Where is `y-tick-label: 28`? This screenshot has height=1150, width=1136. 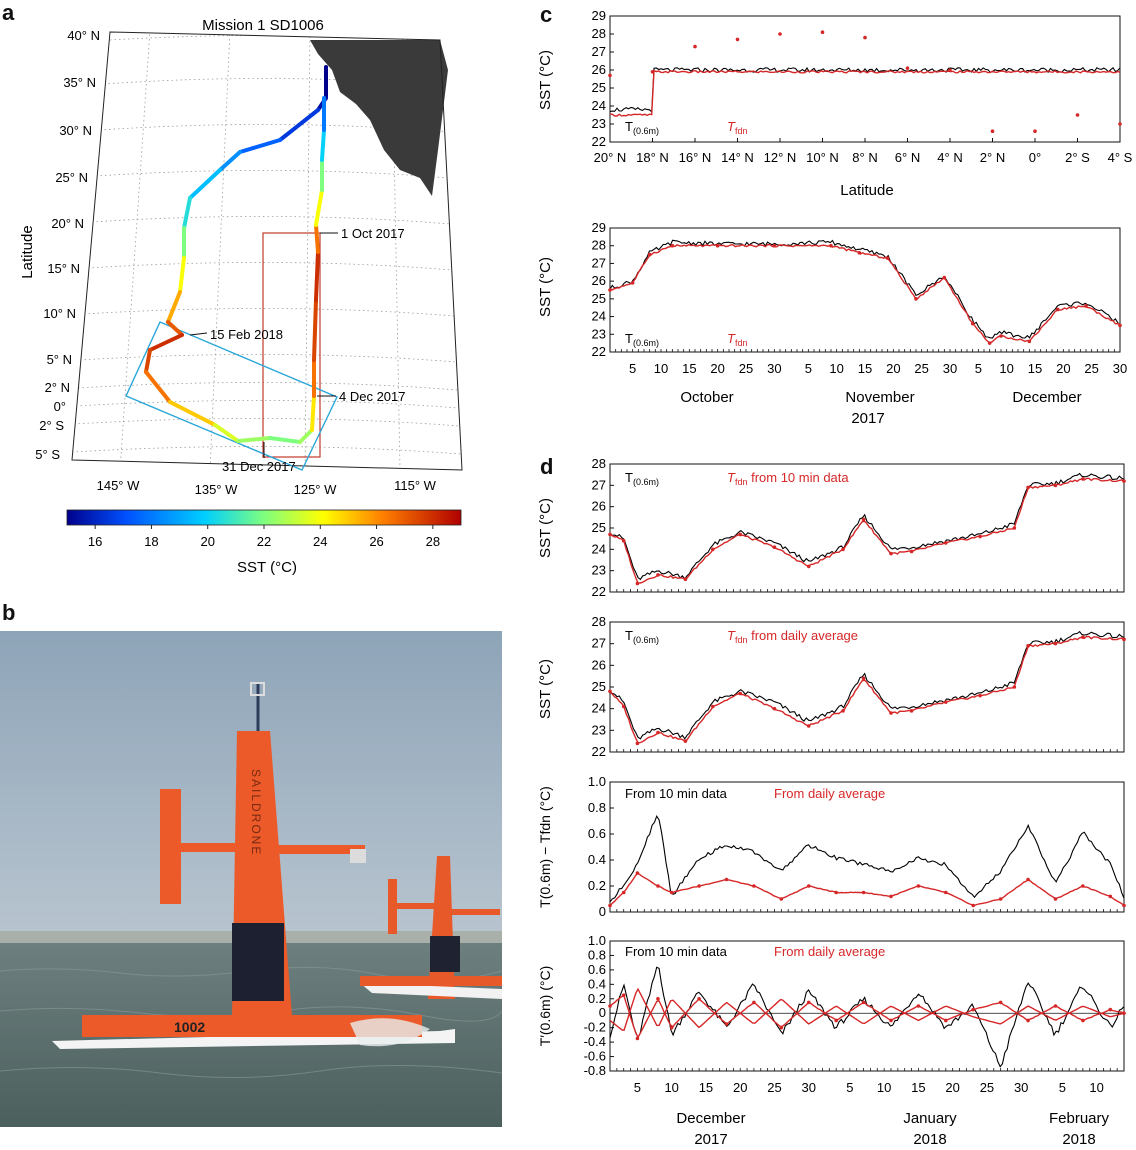 y-tick-label: 28 is located at coordinates (599, 463).